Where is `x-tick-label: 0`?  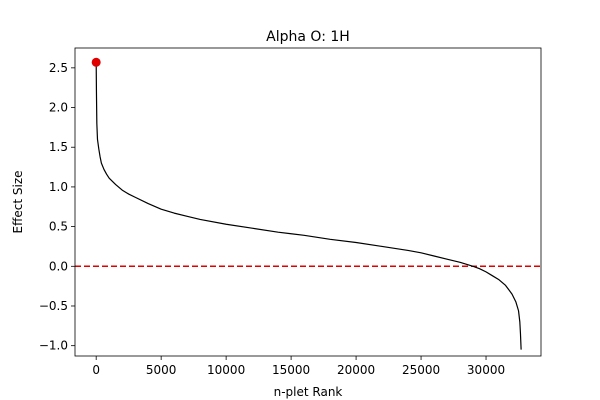
x-tick-label: 0 is located at coordinates (96, 370).